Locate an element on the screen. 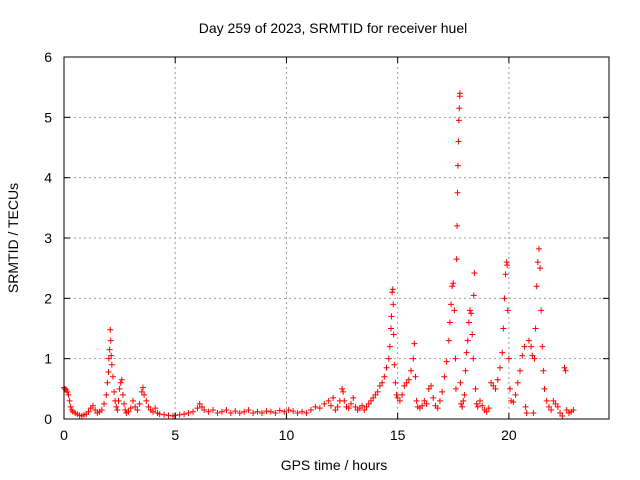 The height and width of the screenshot is (480, 640). y-tick-label: 5 is located at coordinates (48, 117).